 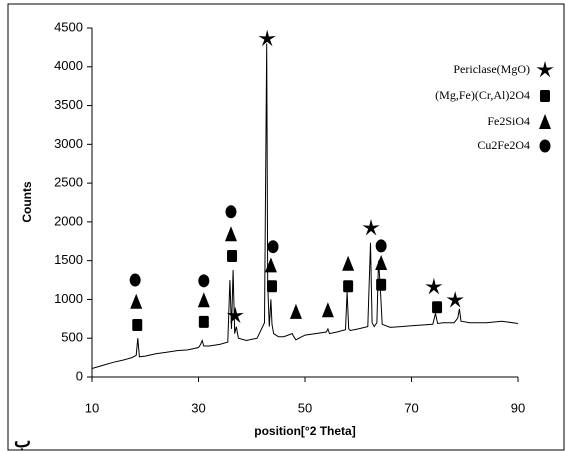 What do you see at coordinates (68, 26) in the screenshot?
I see `y-tick-label: 4500` at bounding box center [68, 26].